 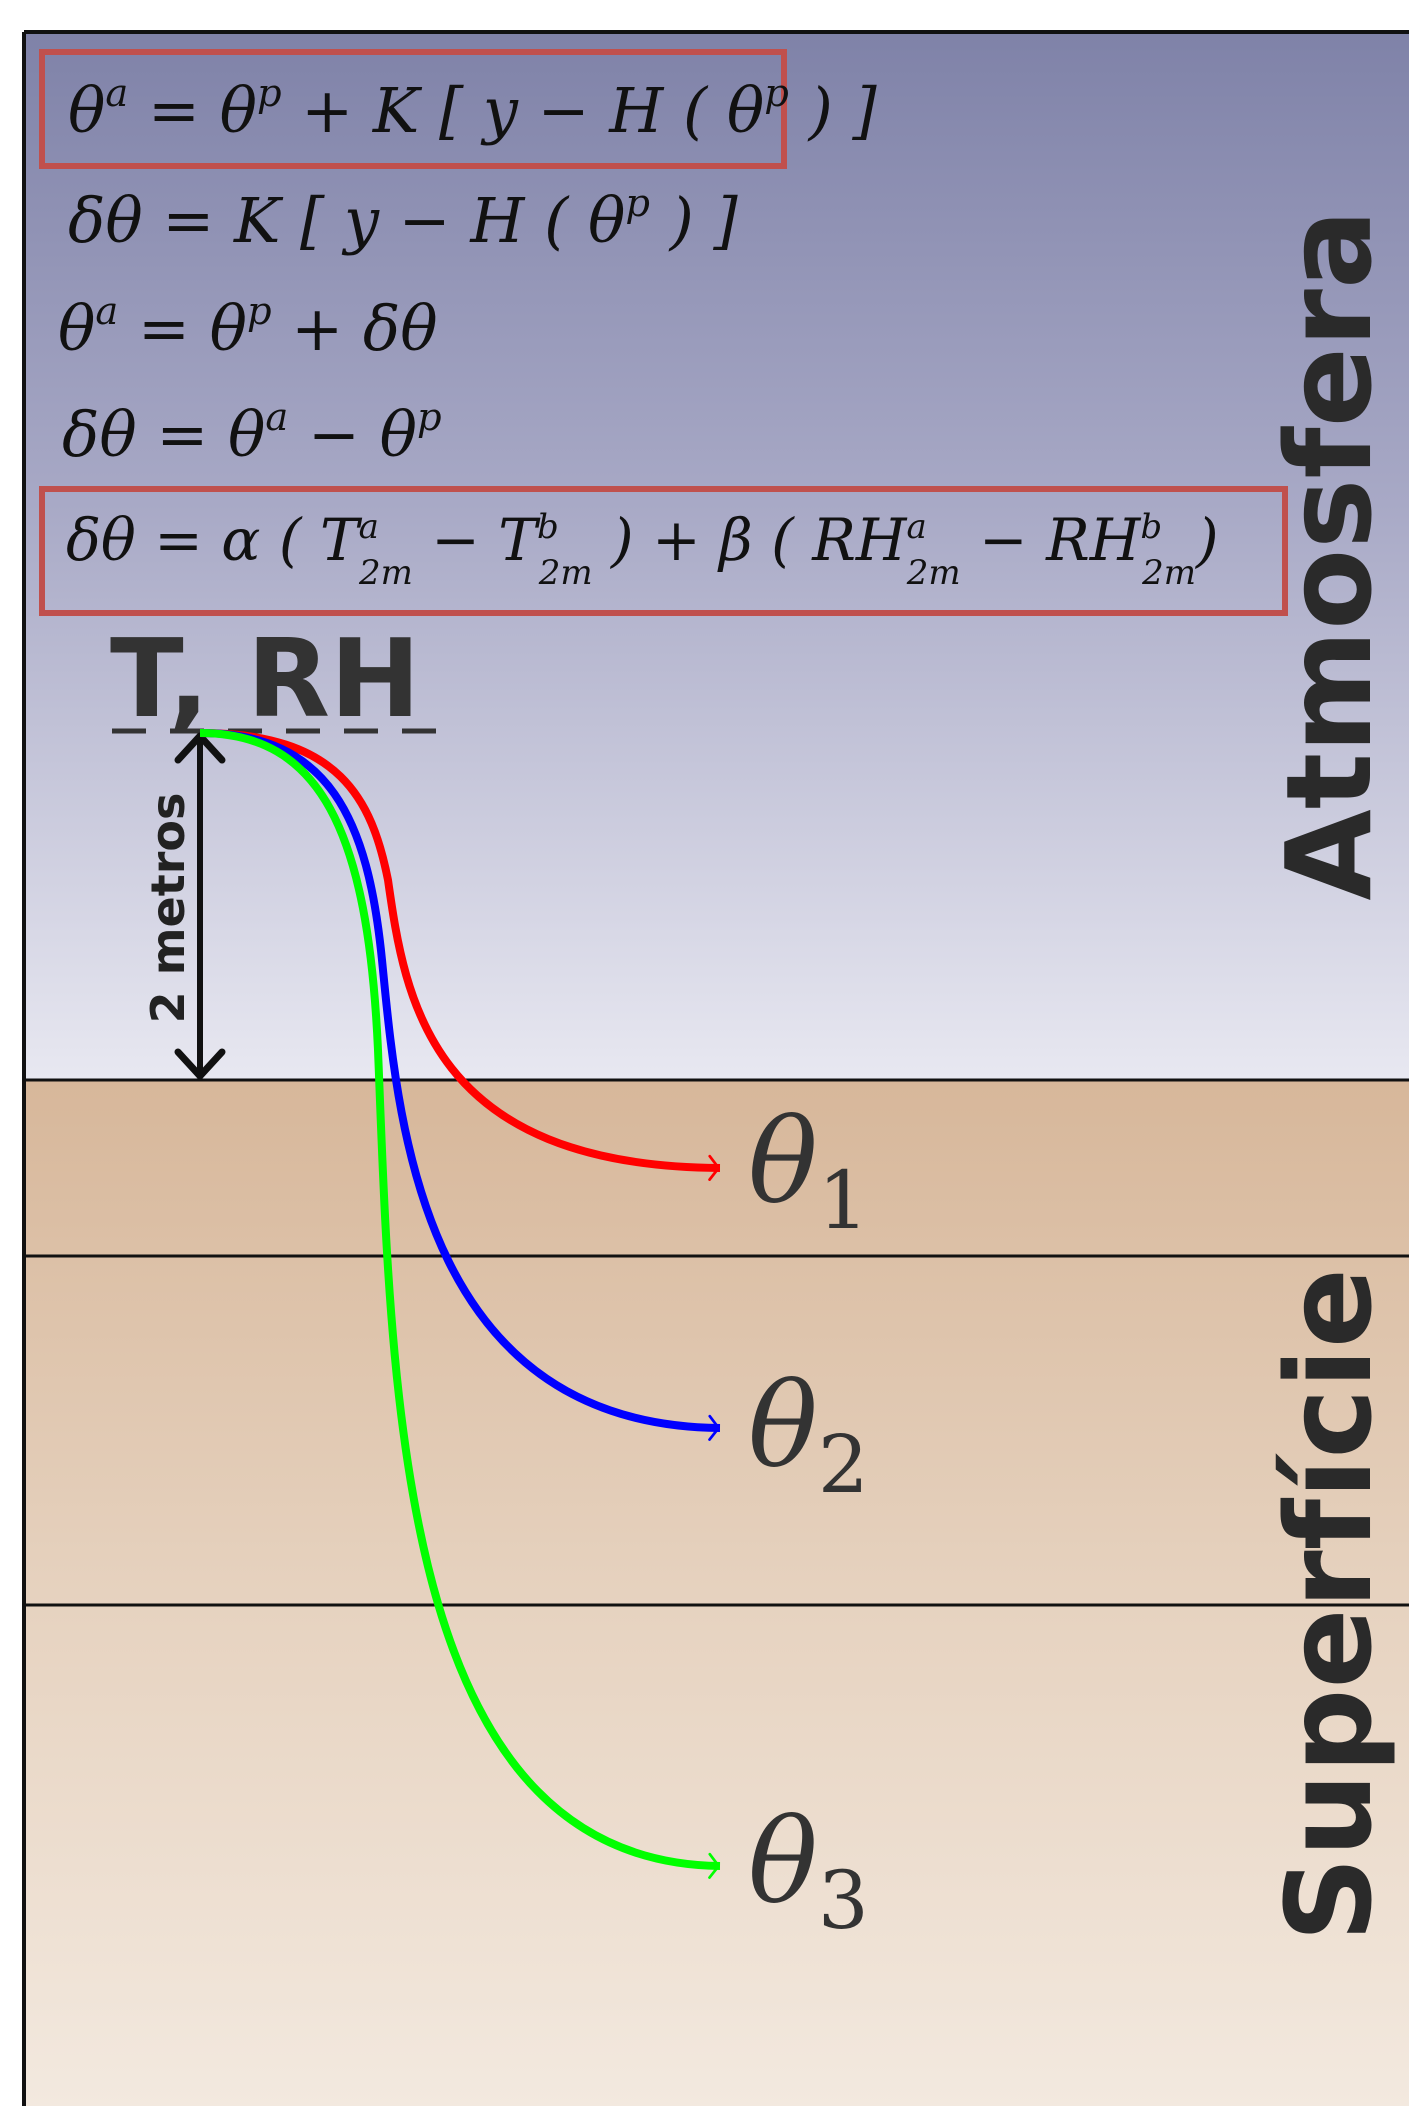 What do you see at coordinates (168, 908) in the screenshot?
I see `two-meters-label: 2 metros` at bounding box center [168, 908].